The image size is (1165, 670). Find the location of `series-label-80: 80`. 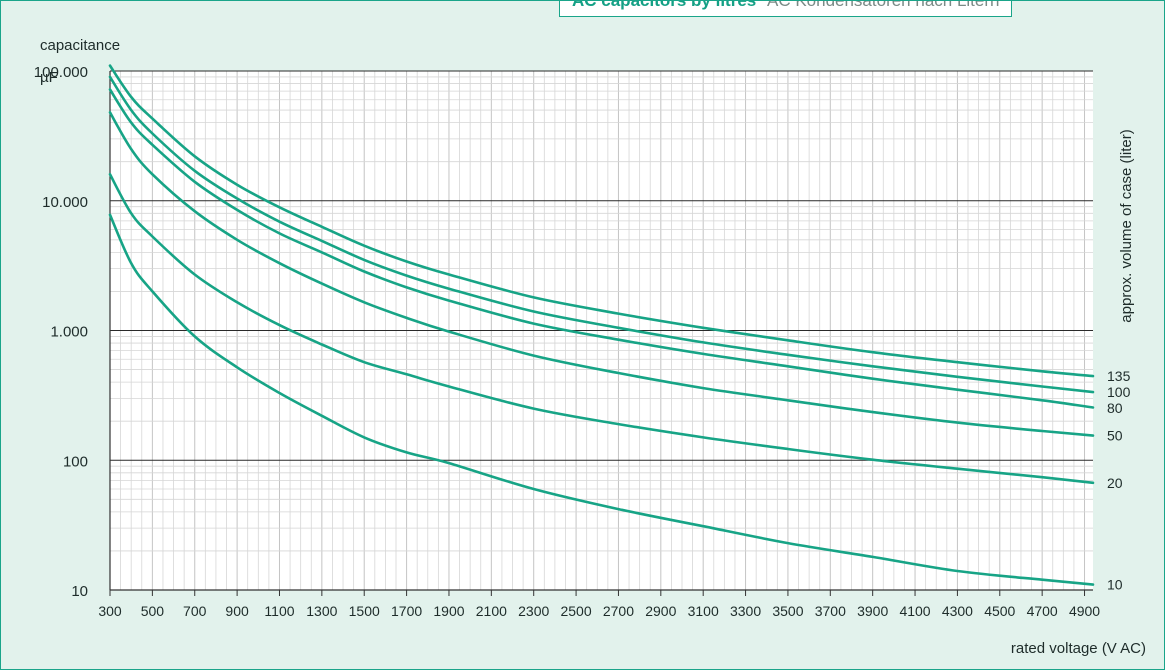

series-label-80: 80 is located at coordinates (1115, 408).